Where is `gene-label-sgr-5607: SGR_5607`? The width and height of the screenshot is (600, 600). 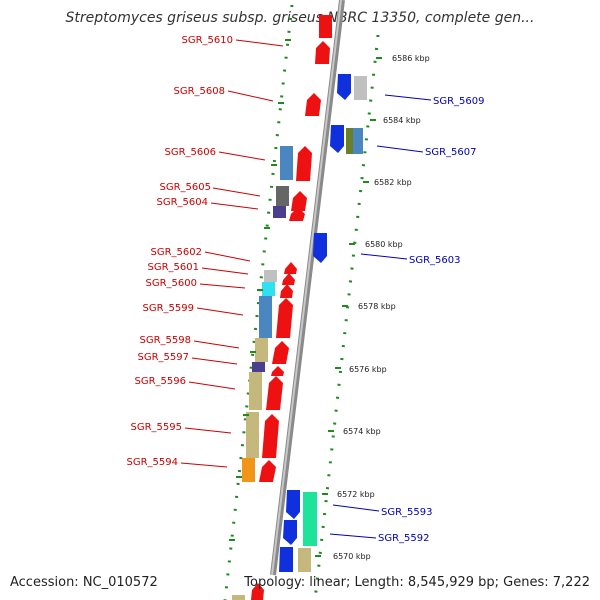
gene-label-sgr-5607: SGR_5607 is located at coordinates (451, 152).